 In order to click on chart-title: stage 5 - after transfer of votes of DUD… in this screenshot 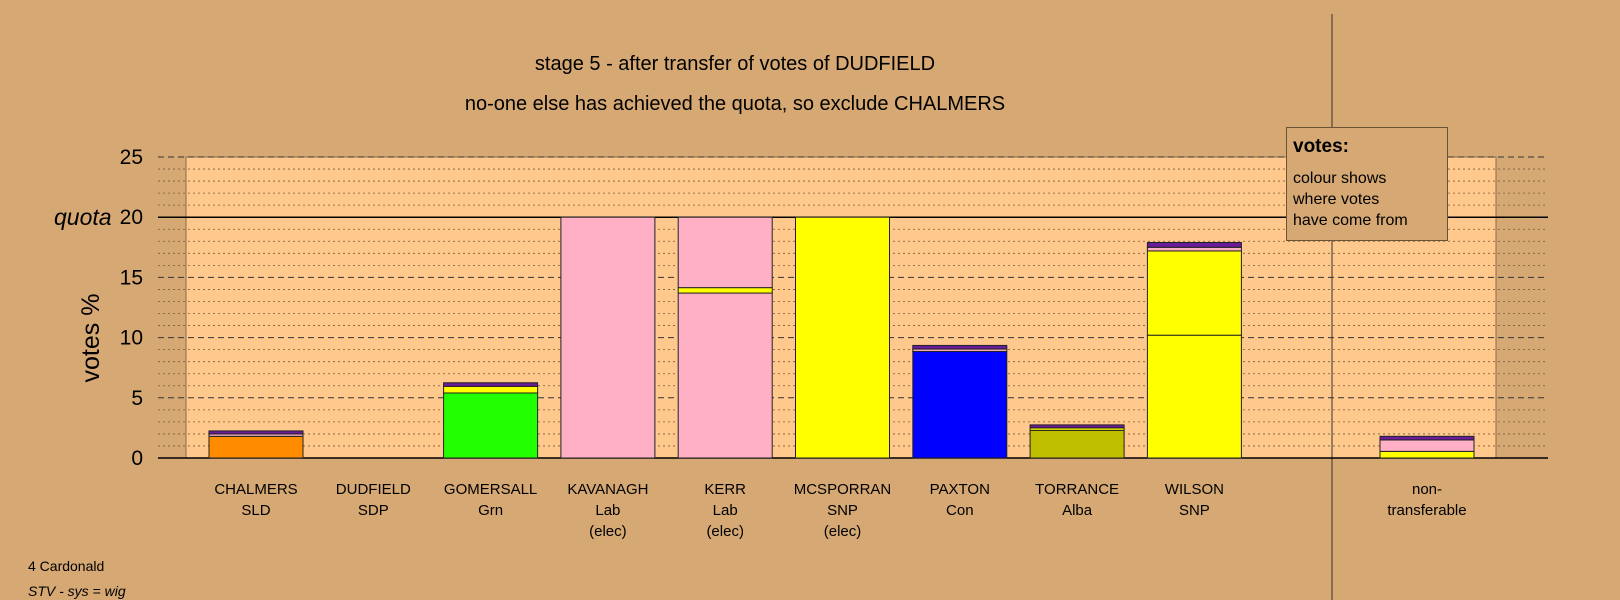, I will do `click(735, 64)`.